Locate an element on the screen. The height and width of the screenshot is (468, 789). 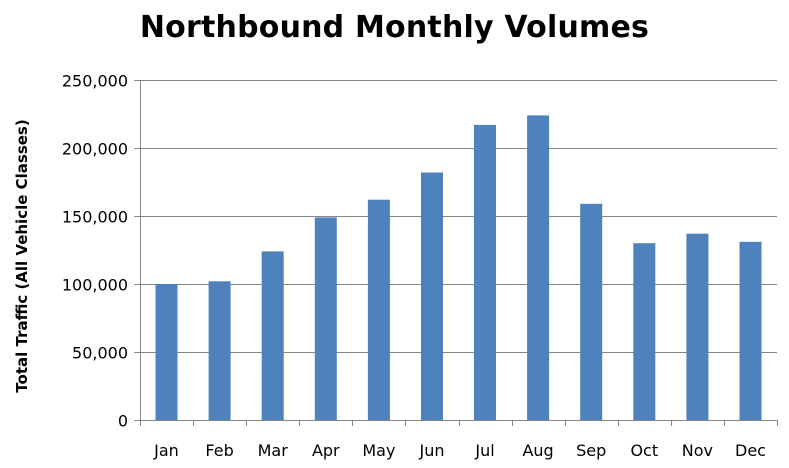
x-tick-label: Jul is located at coordinates (484, 450).